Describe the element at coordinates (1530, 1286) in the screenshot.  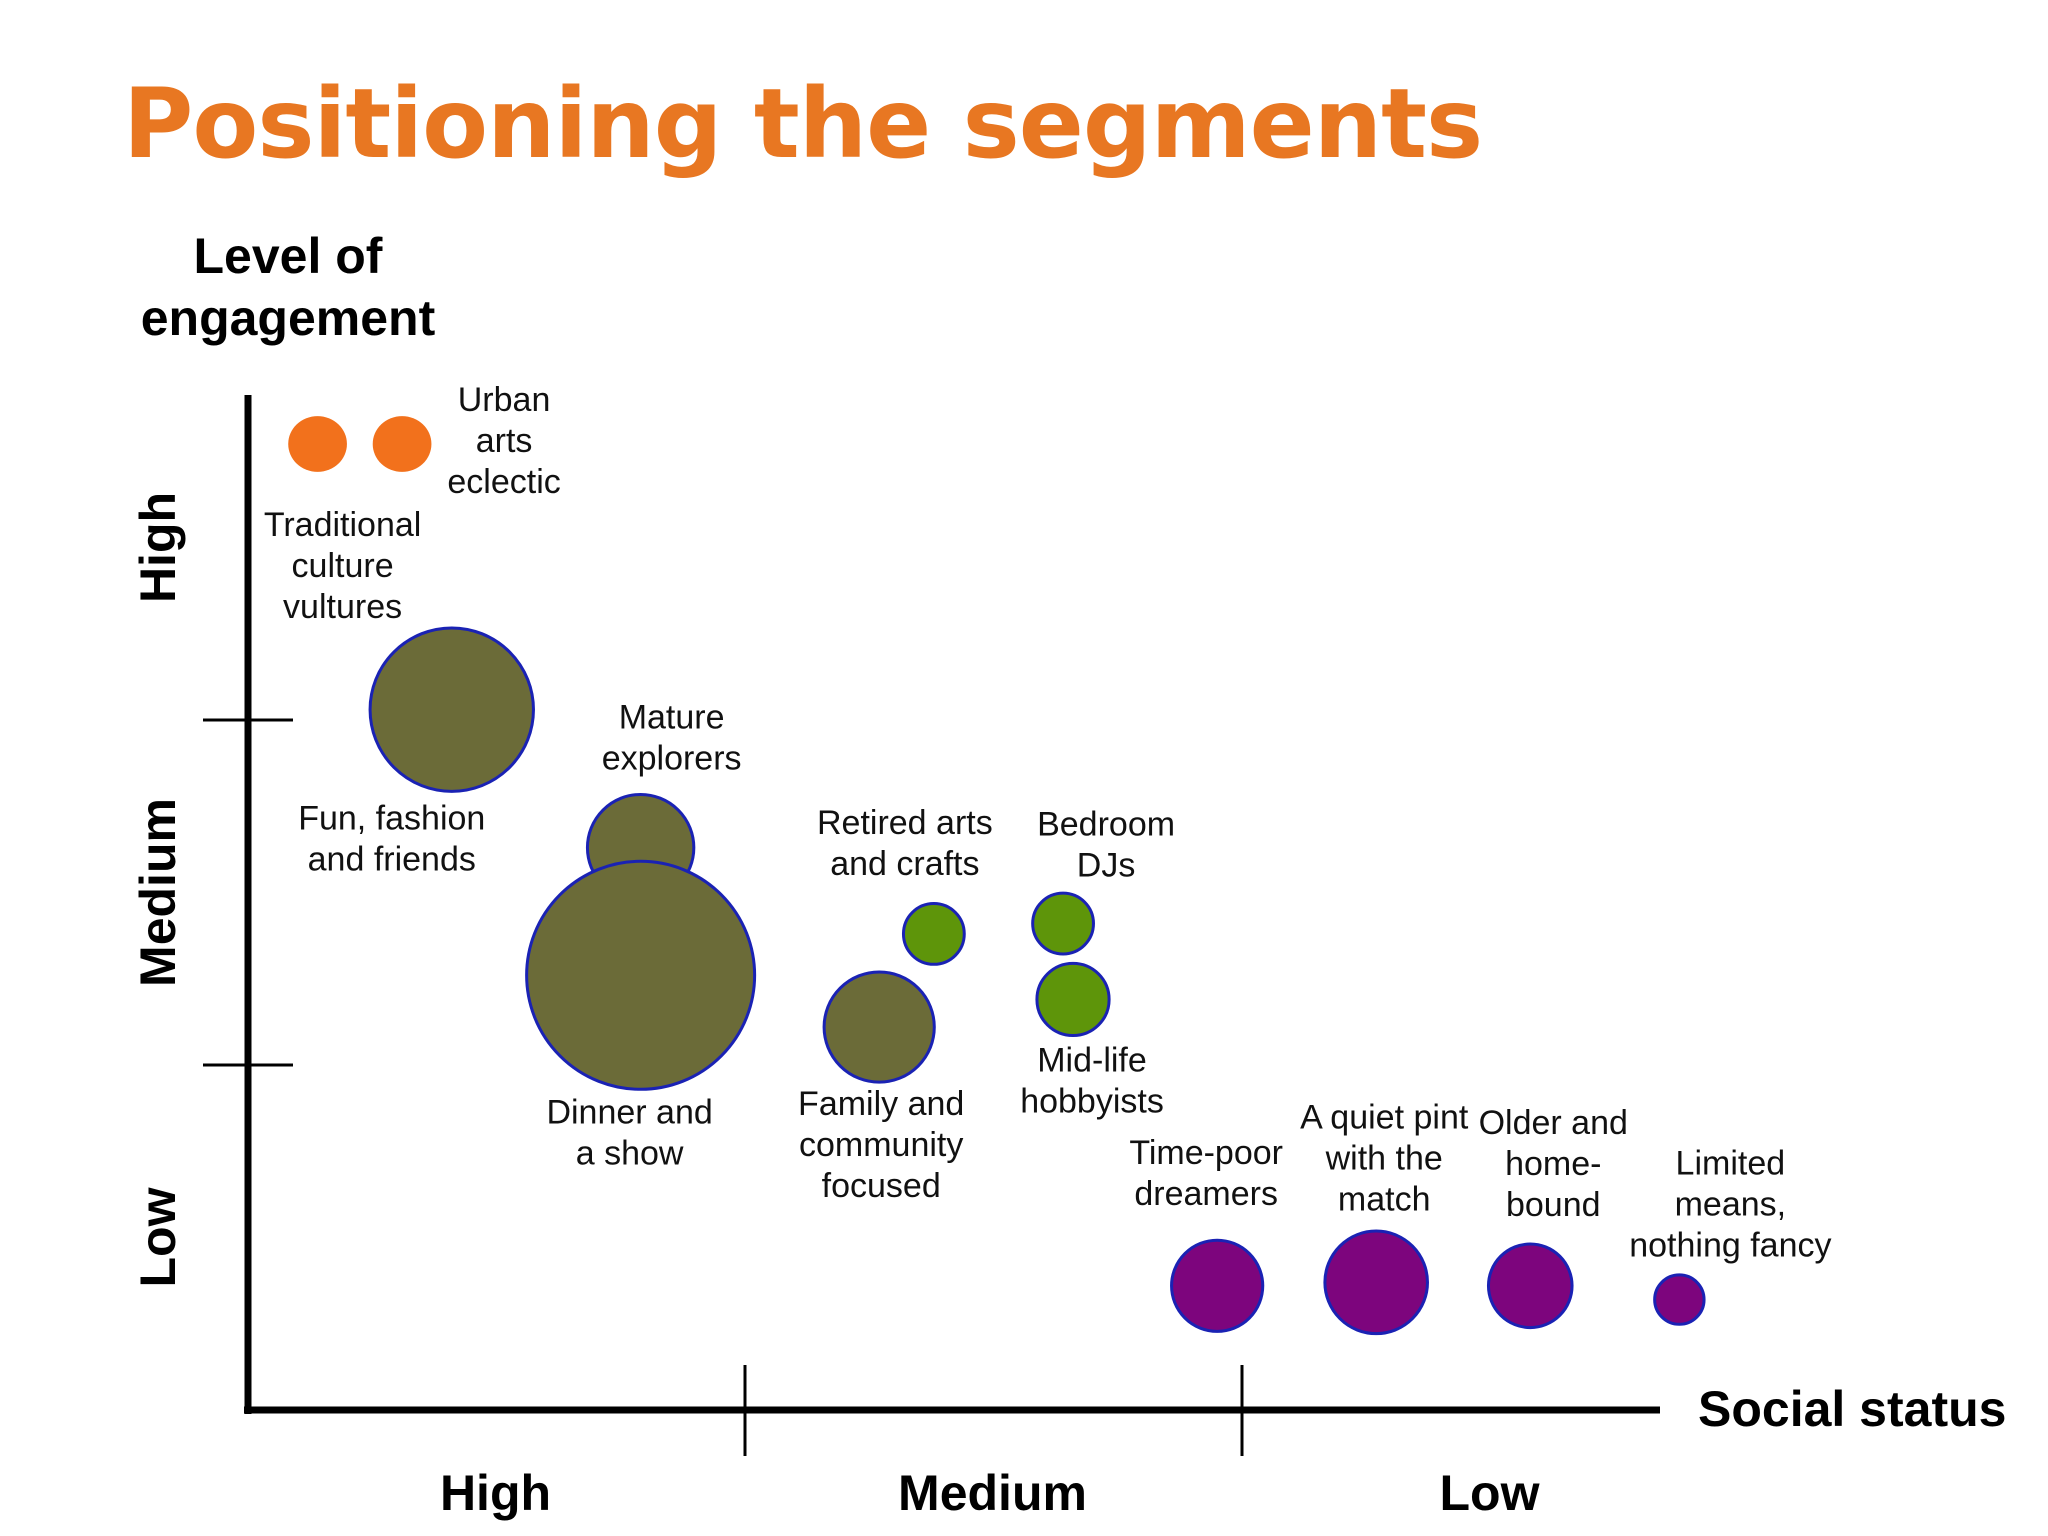
I see `bubble-older-and-home-bound` at that location.